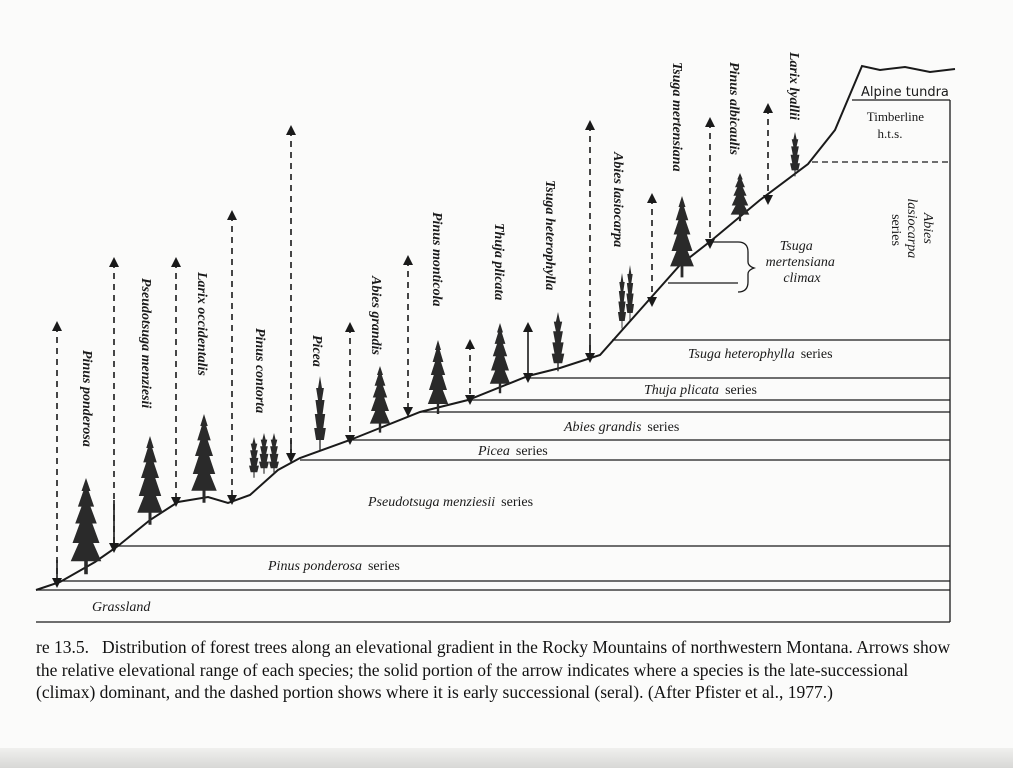  What do you see at coordinates (201, 323) in the screenshot?
I see `species-label-larix-occidentalis: Larix occidentalis` at bounding box center [201, 323].